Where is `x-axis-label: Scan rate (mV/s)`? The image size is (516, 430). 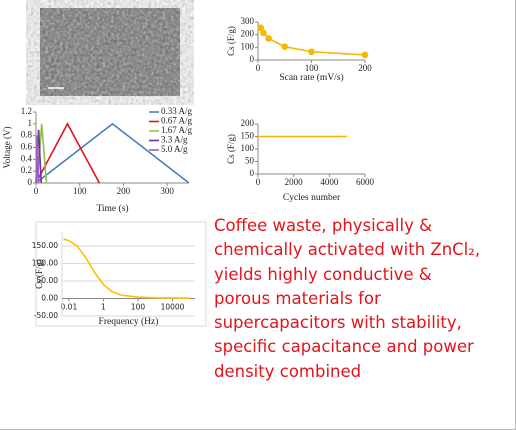
x-axis-label: Scan rate (mV/s) is located at coordinates (311, 77).